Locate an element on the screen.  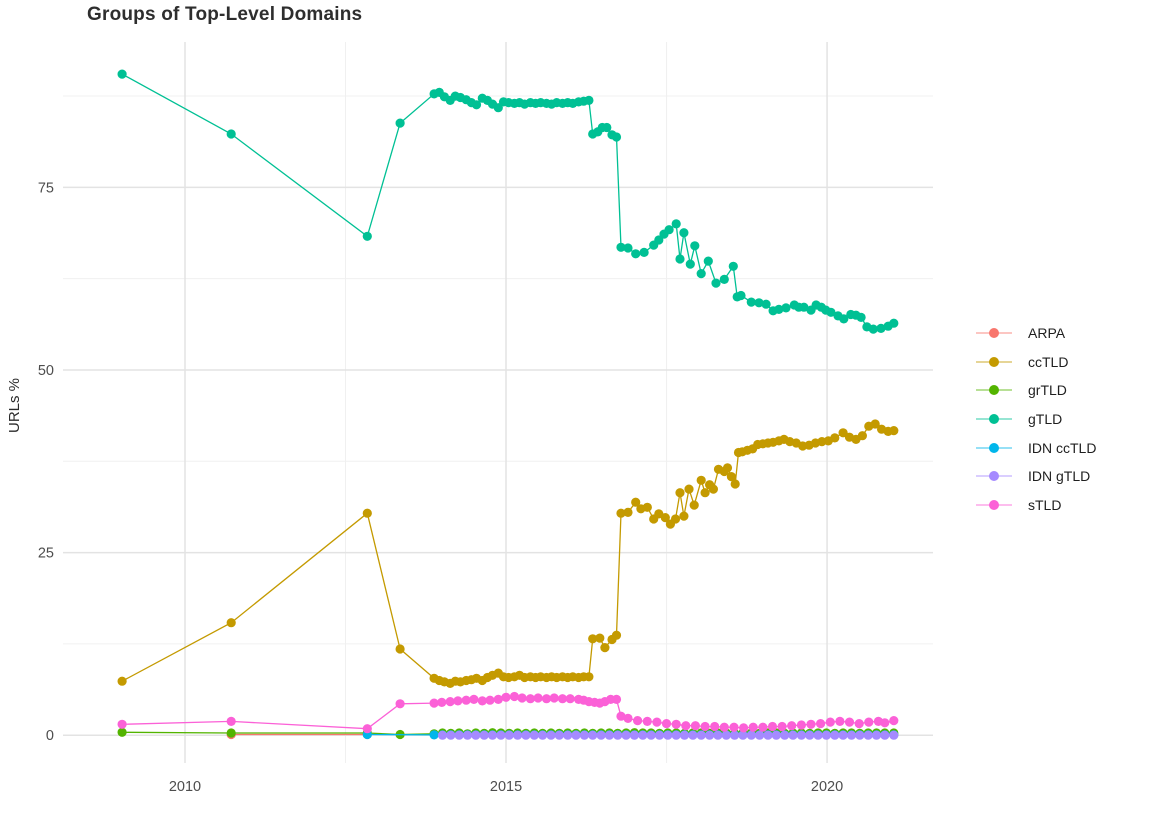
legend-label: gTLD is located at coordinates (1045, 419).